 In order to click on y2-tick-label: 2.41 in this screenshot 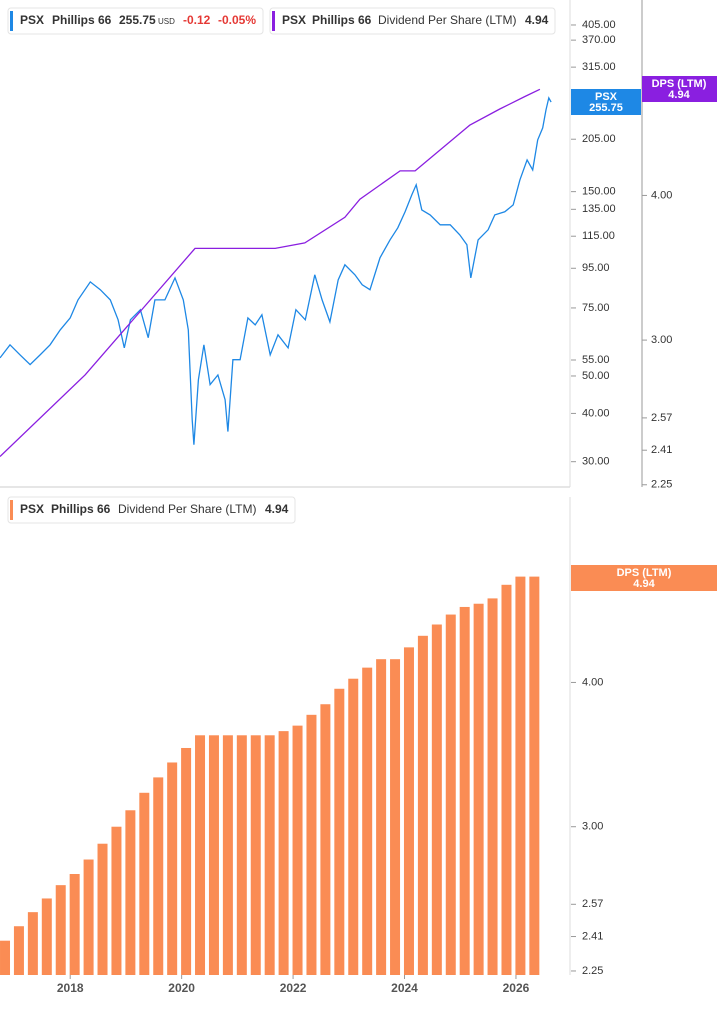, I will do `click(661, 450)`.